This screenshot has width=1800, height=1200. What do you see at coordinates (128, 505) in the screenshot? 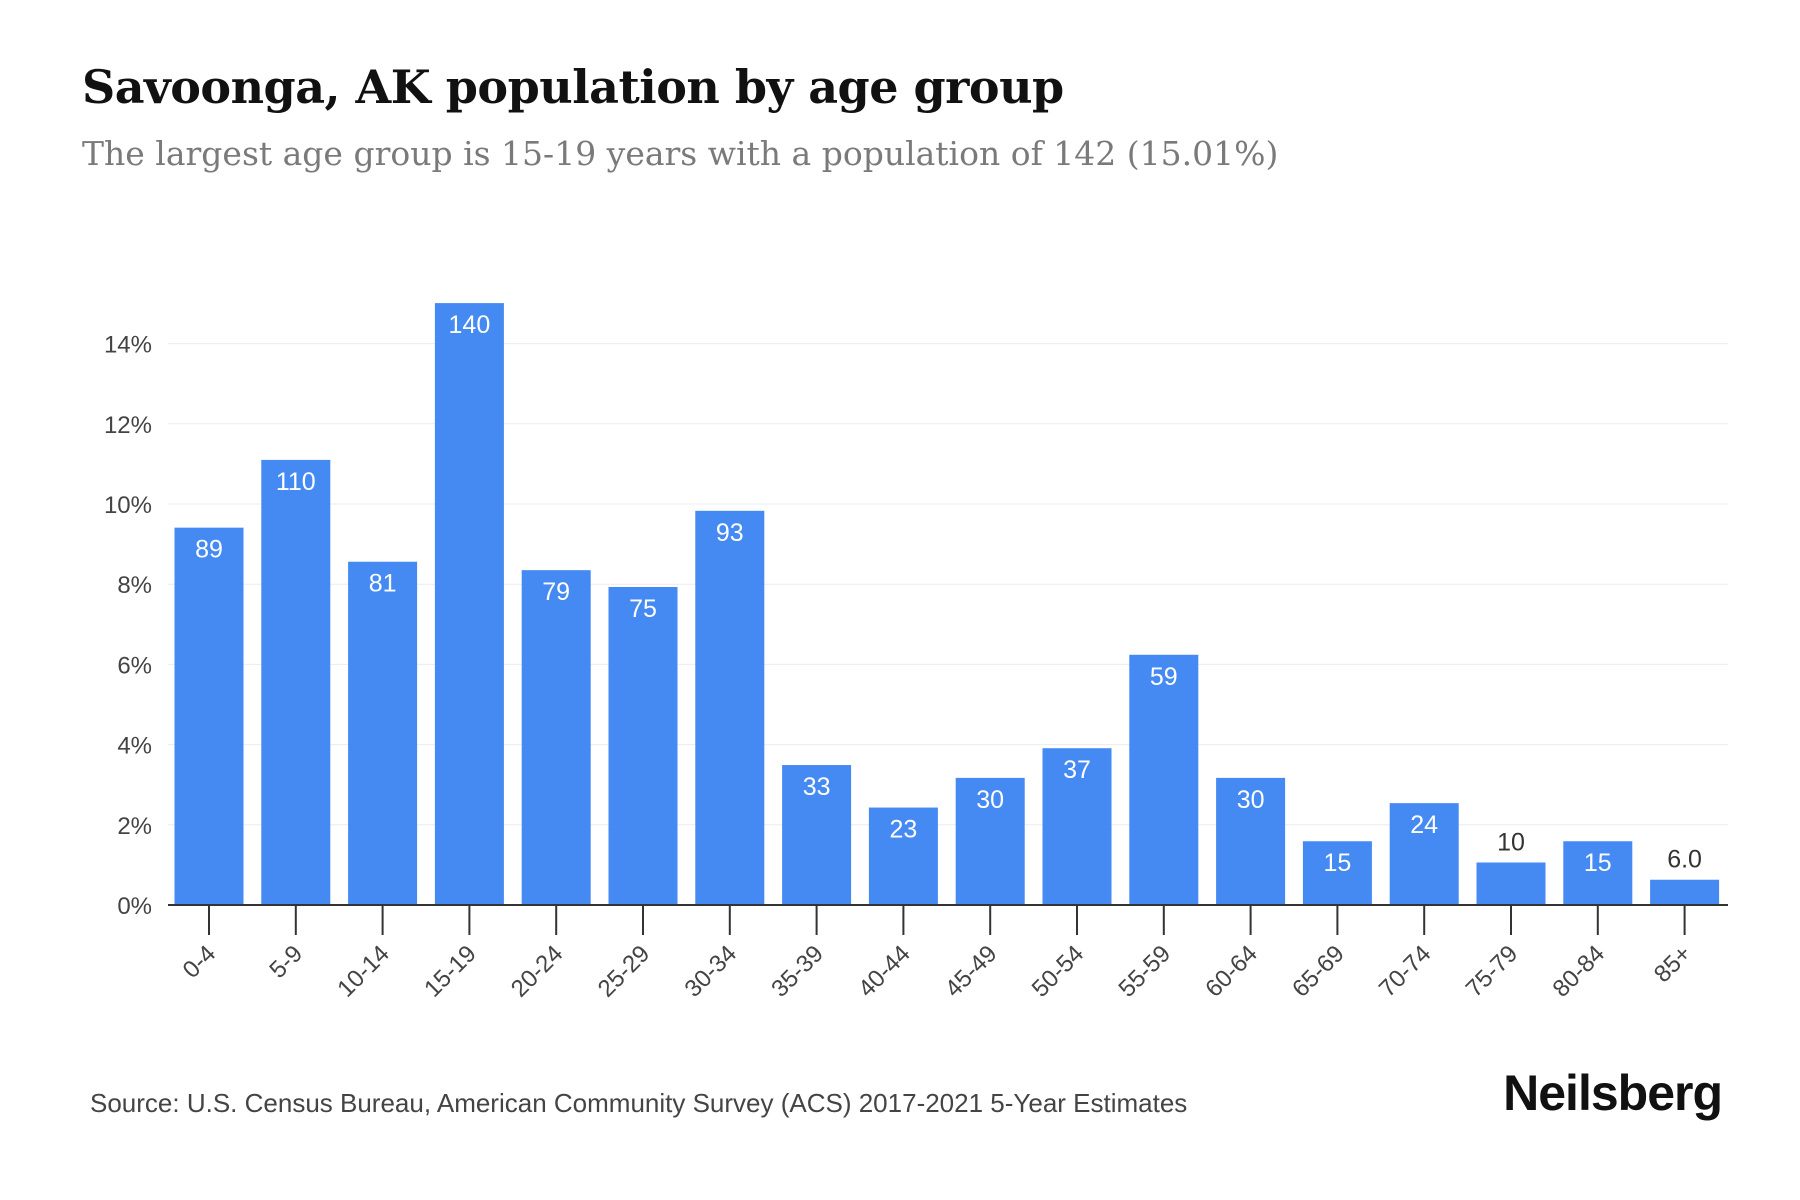
I see `y-tick-label: 10%` at bounding box center [128, 505].